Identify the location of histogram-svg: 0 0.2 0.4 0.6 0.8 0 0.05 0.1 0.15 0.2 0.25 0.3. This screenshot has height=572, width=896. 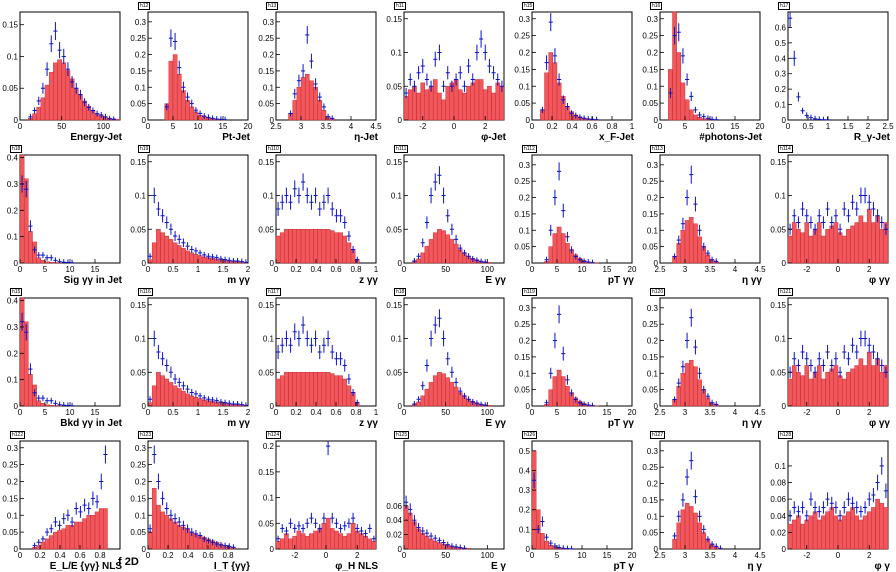
(61, 500).